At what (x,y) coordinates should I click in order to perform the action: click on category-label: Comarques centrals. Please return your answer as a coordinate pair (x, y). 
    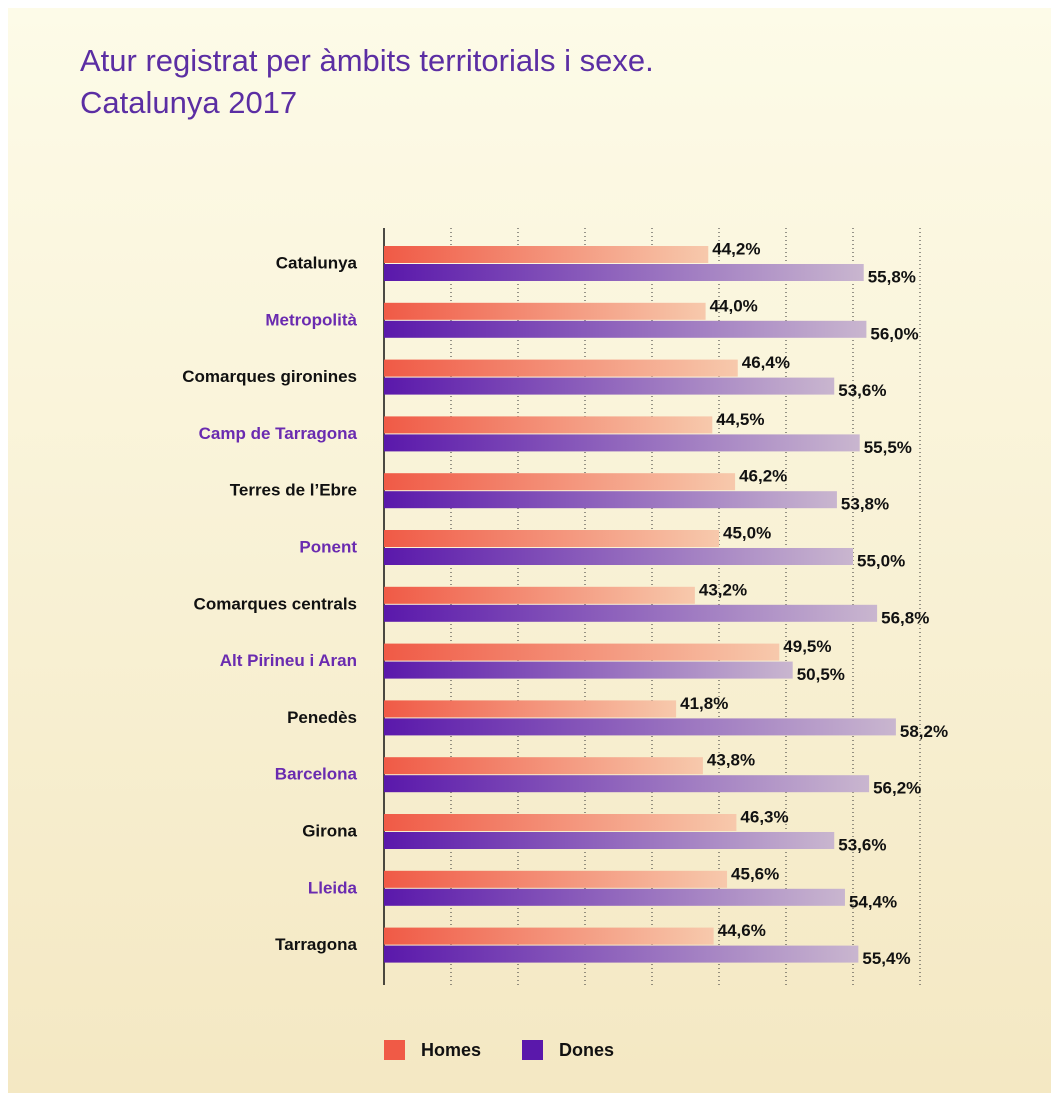
    Looking at the image, I should click on (275, 603).